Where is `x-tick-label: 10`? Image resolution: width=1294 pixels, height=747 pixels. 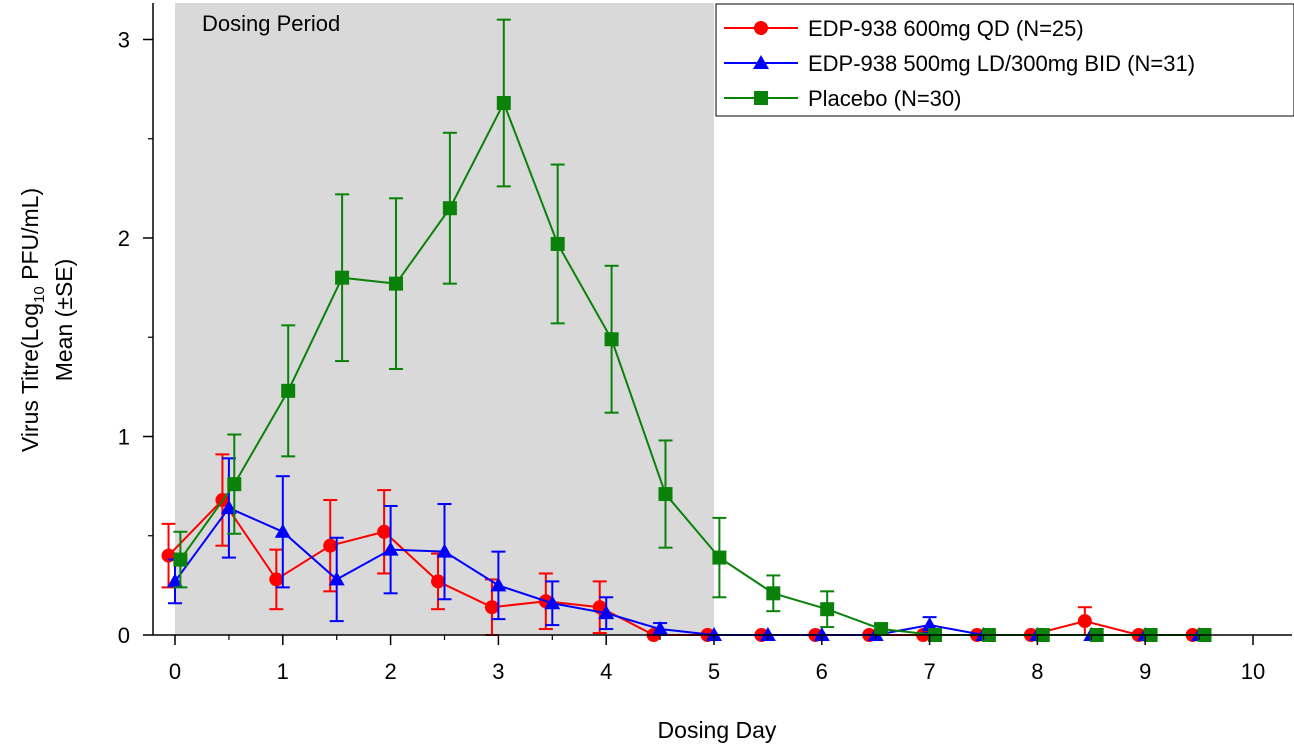 x-tick-label: 10 is located at coordinates (1253, 671).